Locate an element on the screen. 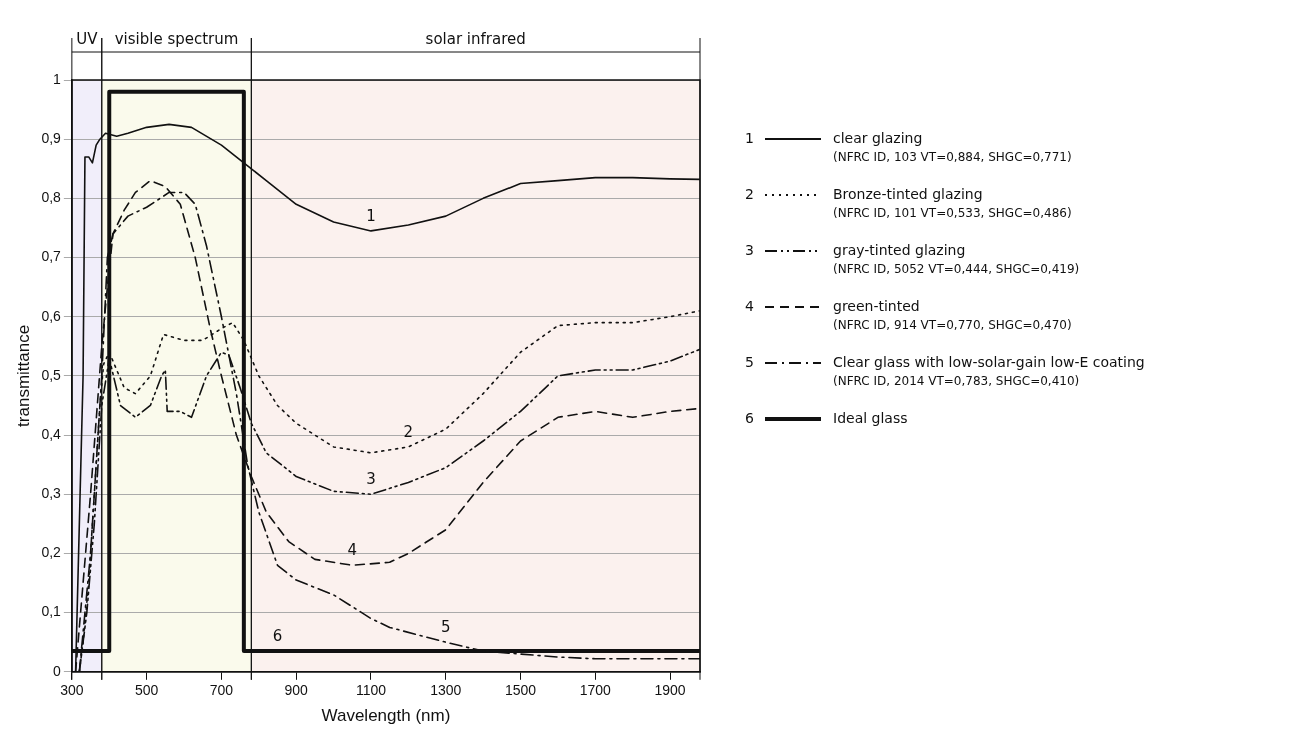  y-tick-label: 1 is located at coordinates (57, 78).